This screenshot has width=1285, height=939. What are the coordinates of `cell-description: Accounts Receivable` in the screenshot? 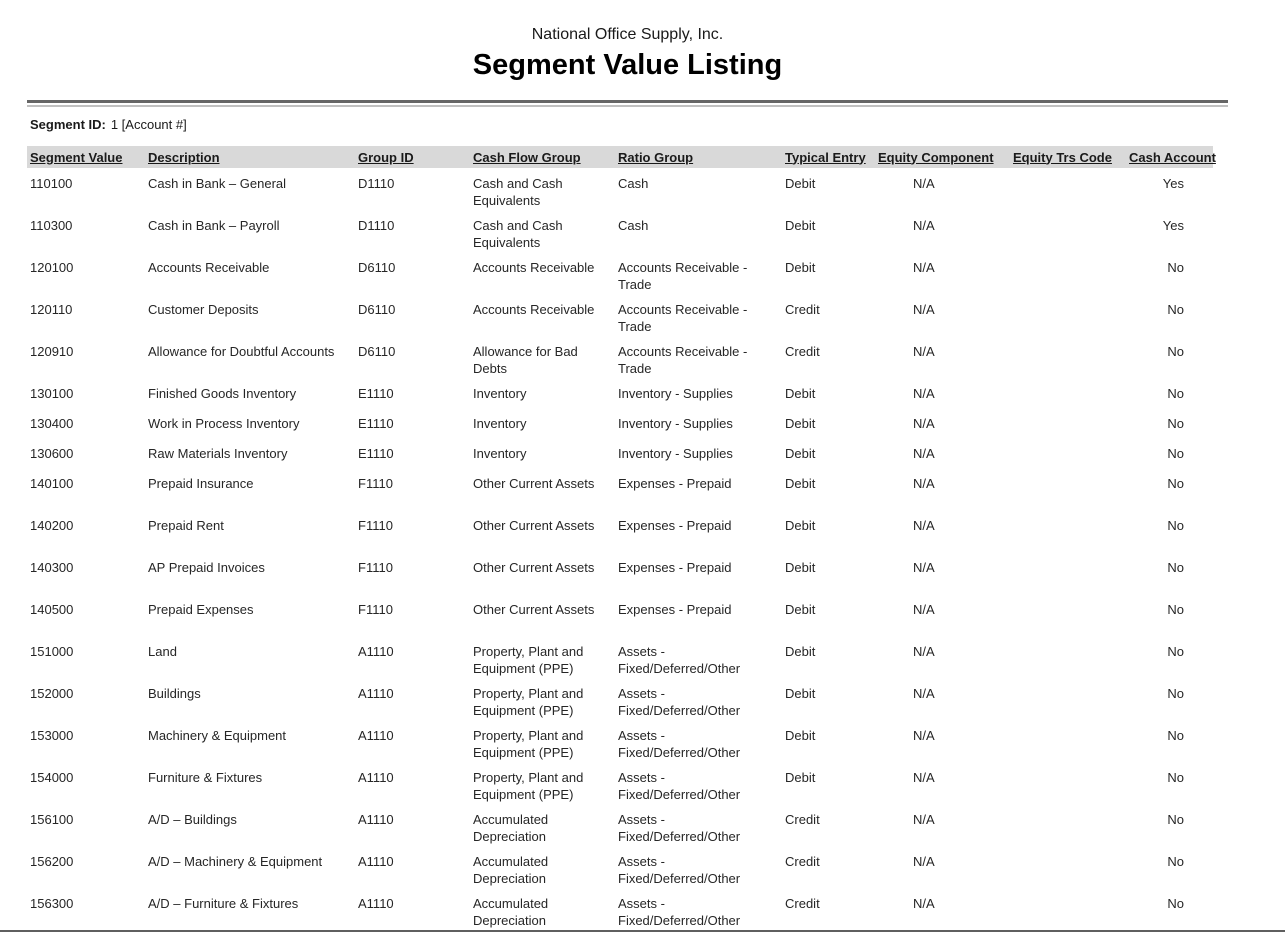 It's located at (209, 267).